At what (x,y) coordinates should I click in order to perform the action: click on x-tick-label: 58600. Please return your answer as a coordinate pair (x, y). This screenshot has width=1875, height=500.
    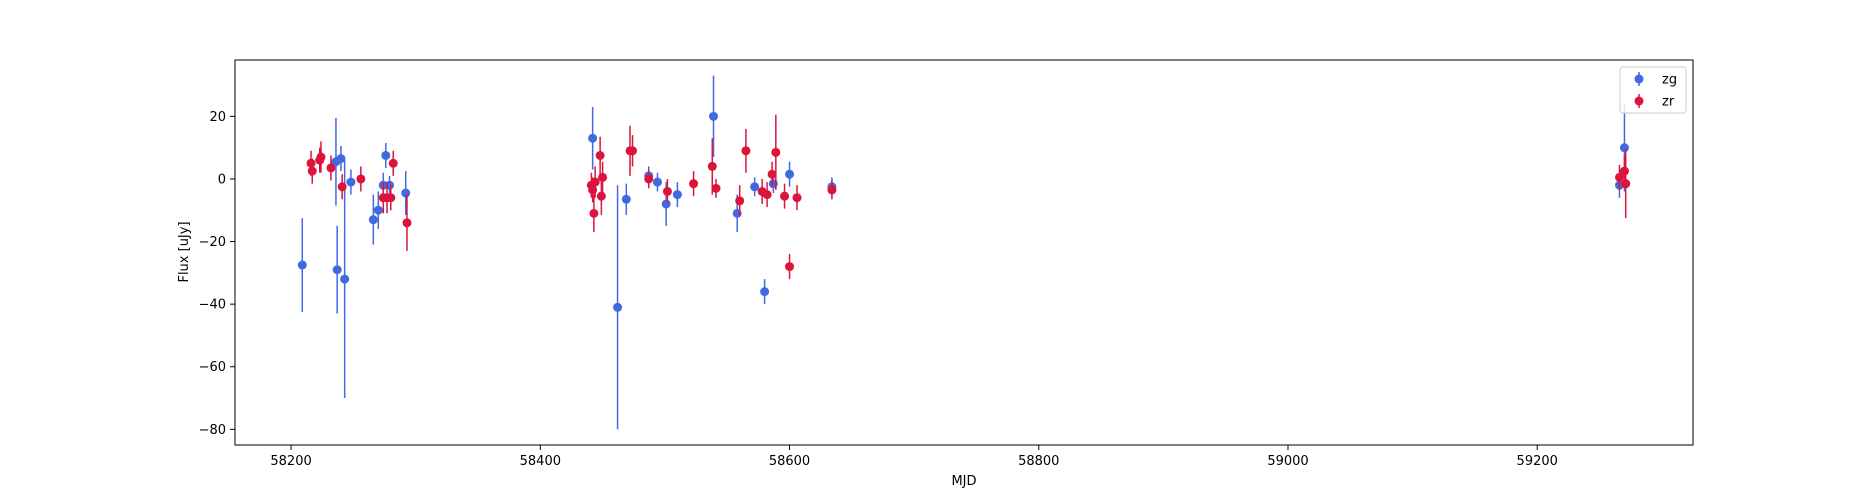
    Looking at the image, I should click on (789, 461).